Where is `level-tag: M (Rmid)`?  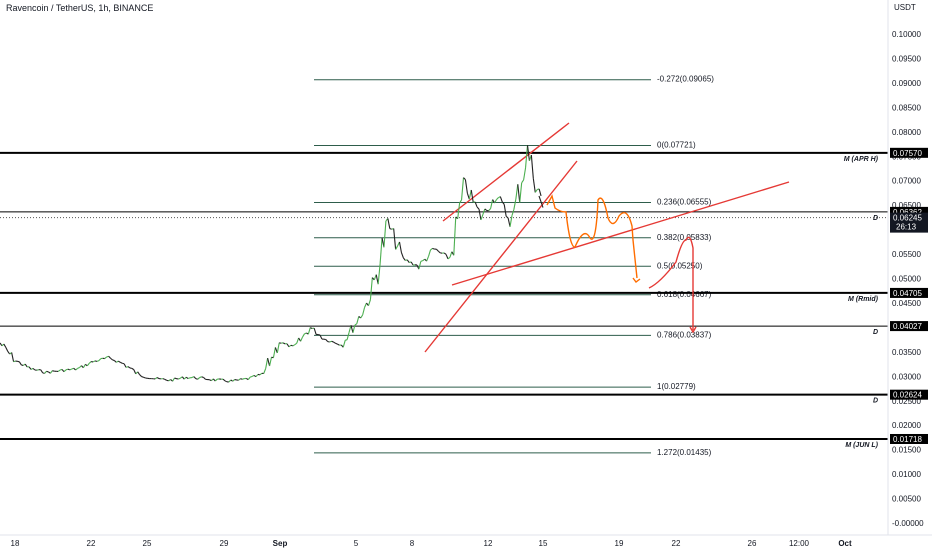
level-tag: M (Rmid) is located at coordinates (863, 299).